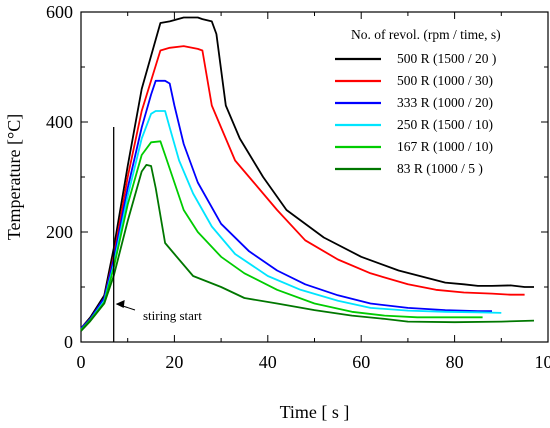 The image size is (550, 428). I want to click on x-tick-label: 0, so click(81, 362).